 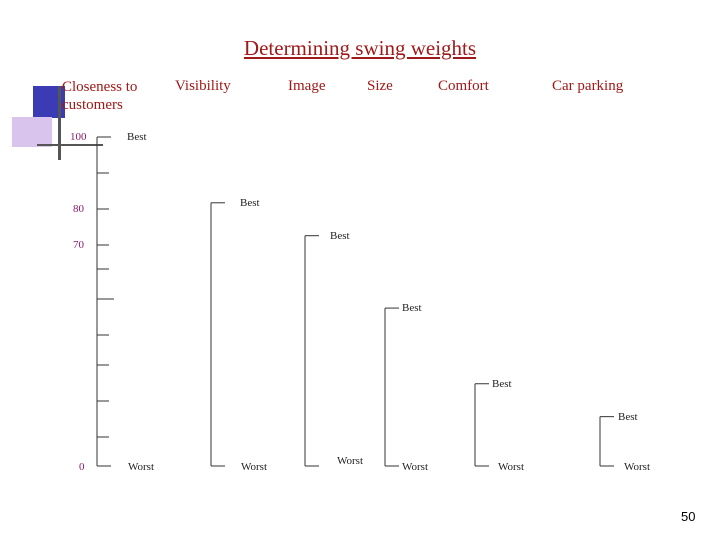 I want to click on scale-tick-0: 0, so click(x=82, y=467).